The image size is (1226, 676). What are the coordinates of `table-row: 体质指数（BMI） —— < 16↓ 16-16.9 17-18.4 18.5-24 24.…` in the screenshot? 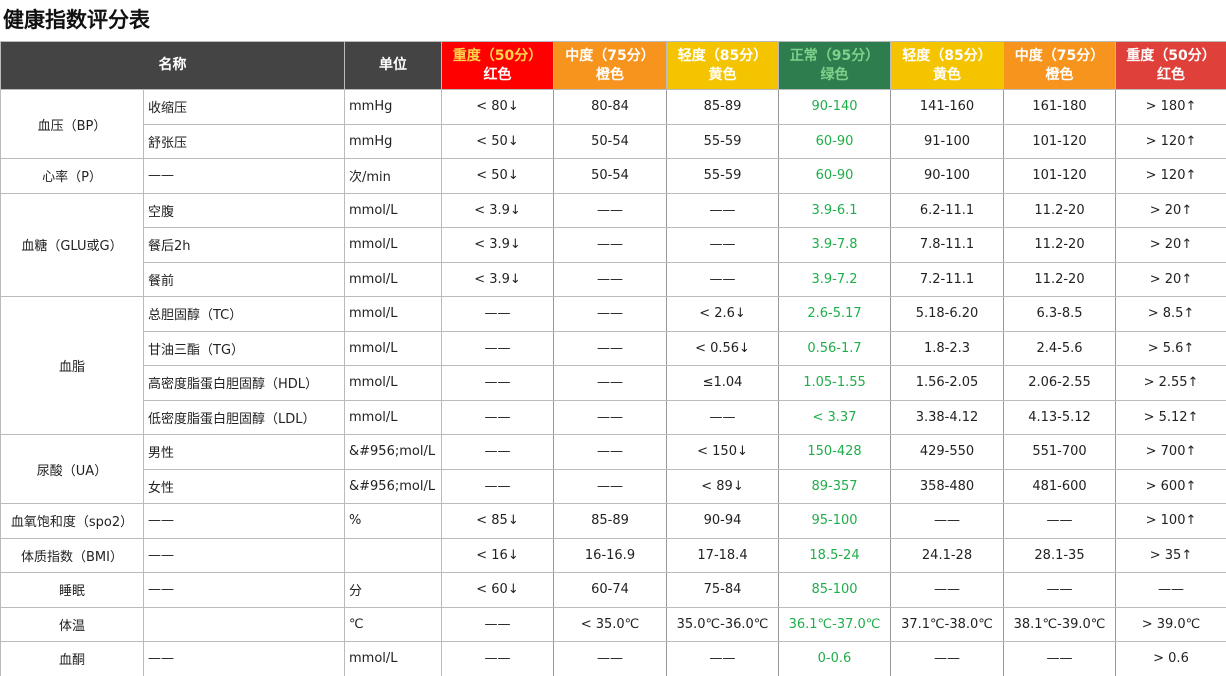 It's located at (613, 555).